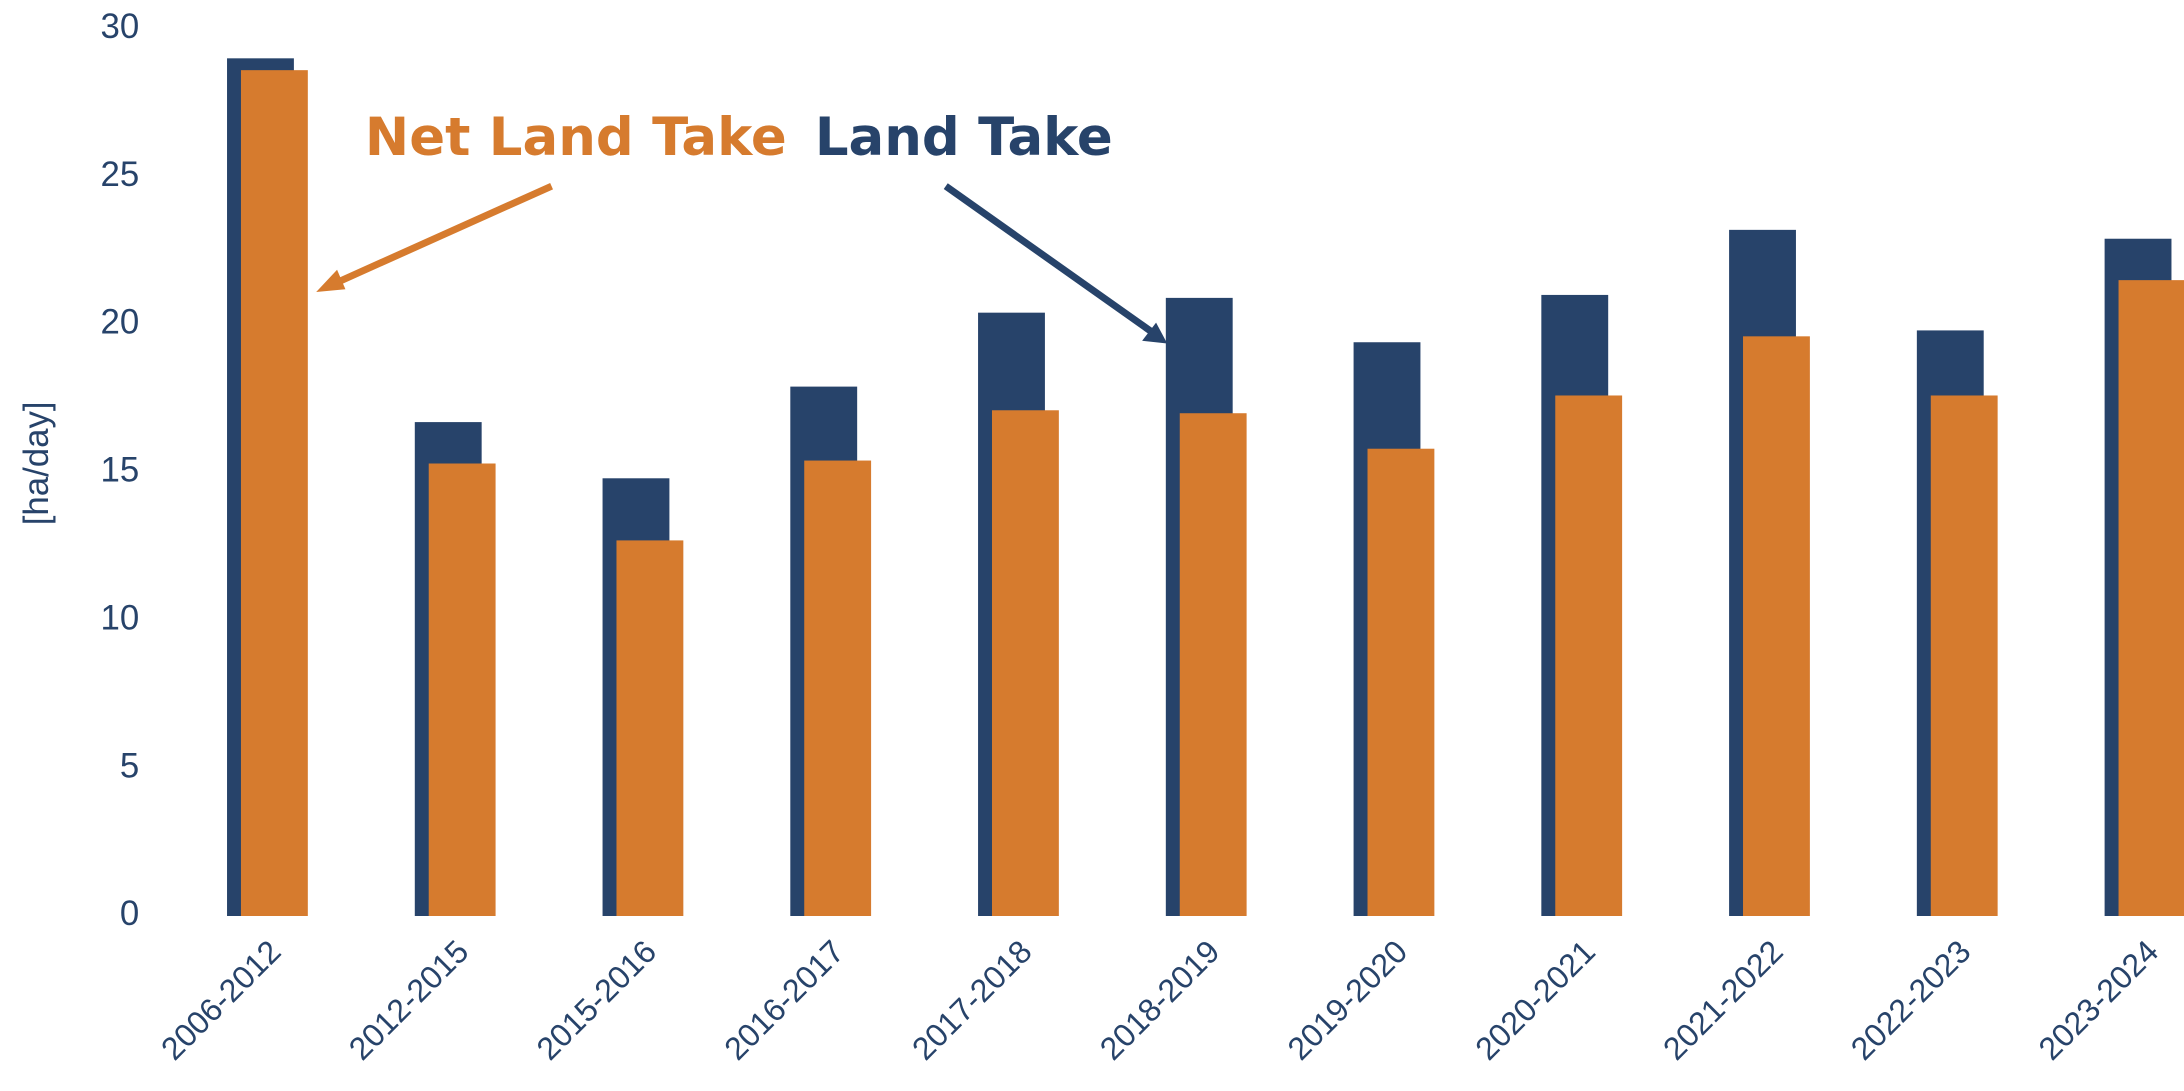 The height and width of the screenshot is (1091, 2184). I want to click on y-tick-label: 10, so click(120, 617).